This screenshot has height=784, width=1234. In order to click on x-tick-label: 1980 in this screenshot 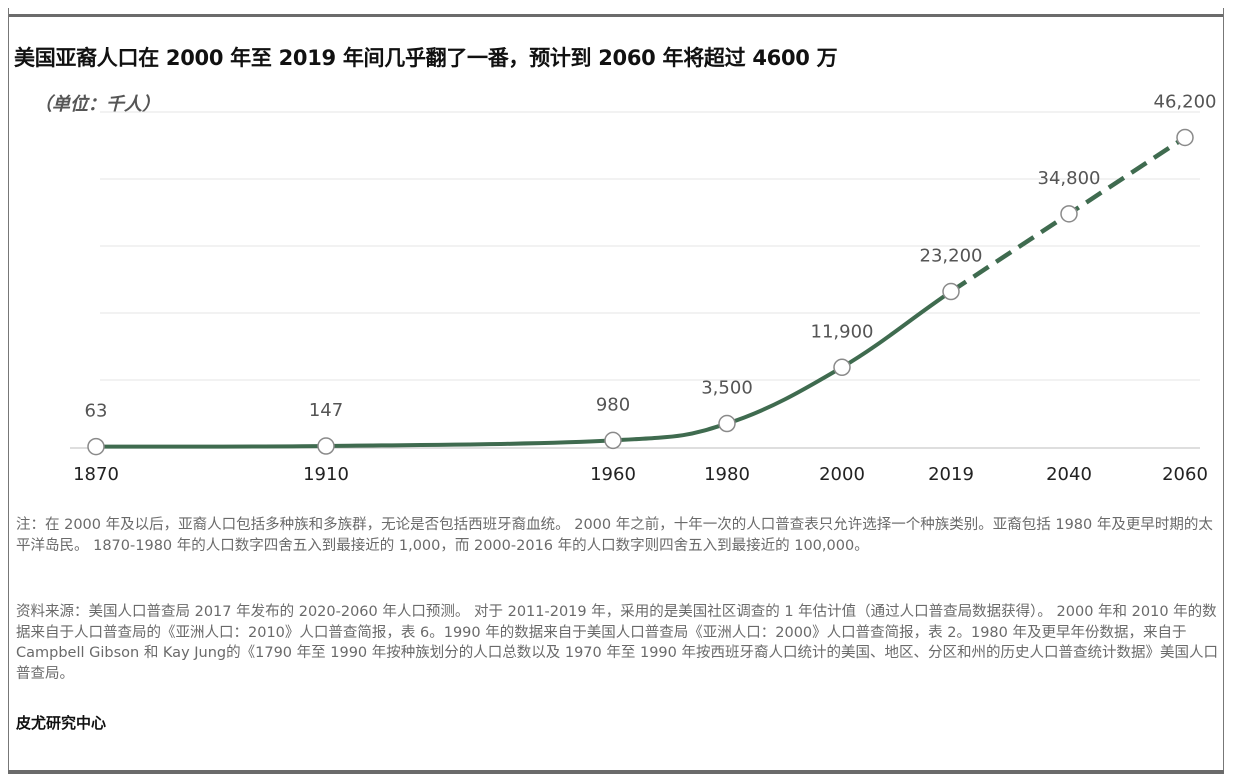, I will do `click(727, 474)`.